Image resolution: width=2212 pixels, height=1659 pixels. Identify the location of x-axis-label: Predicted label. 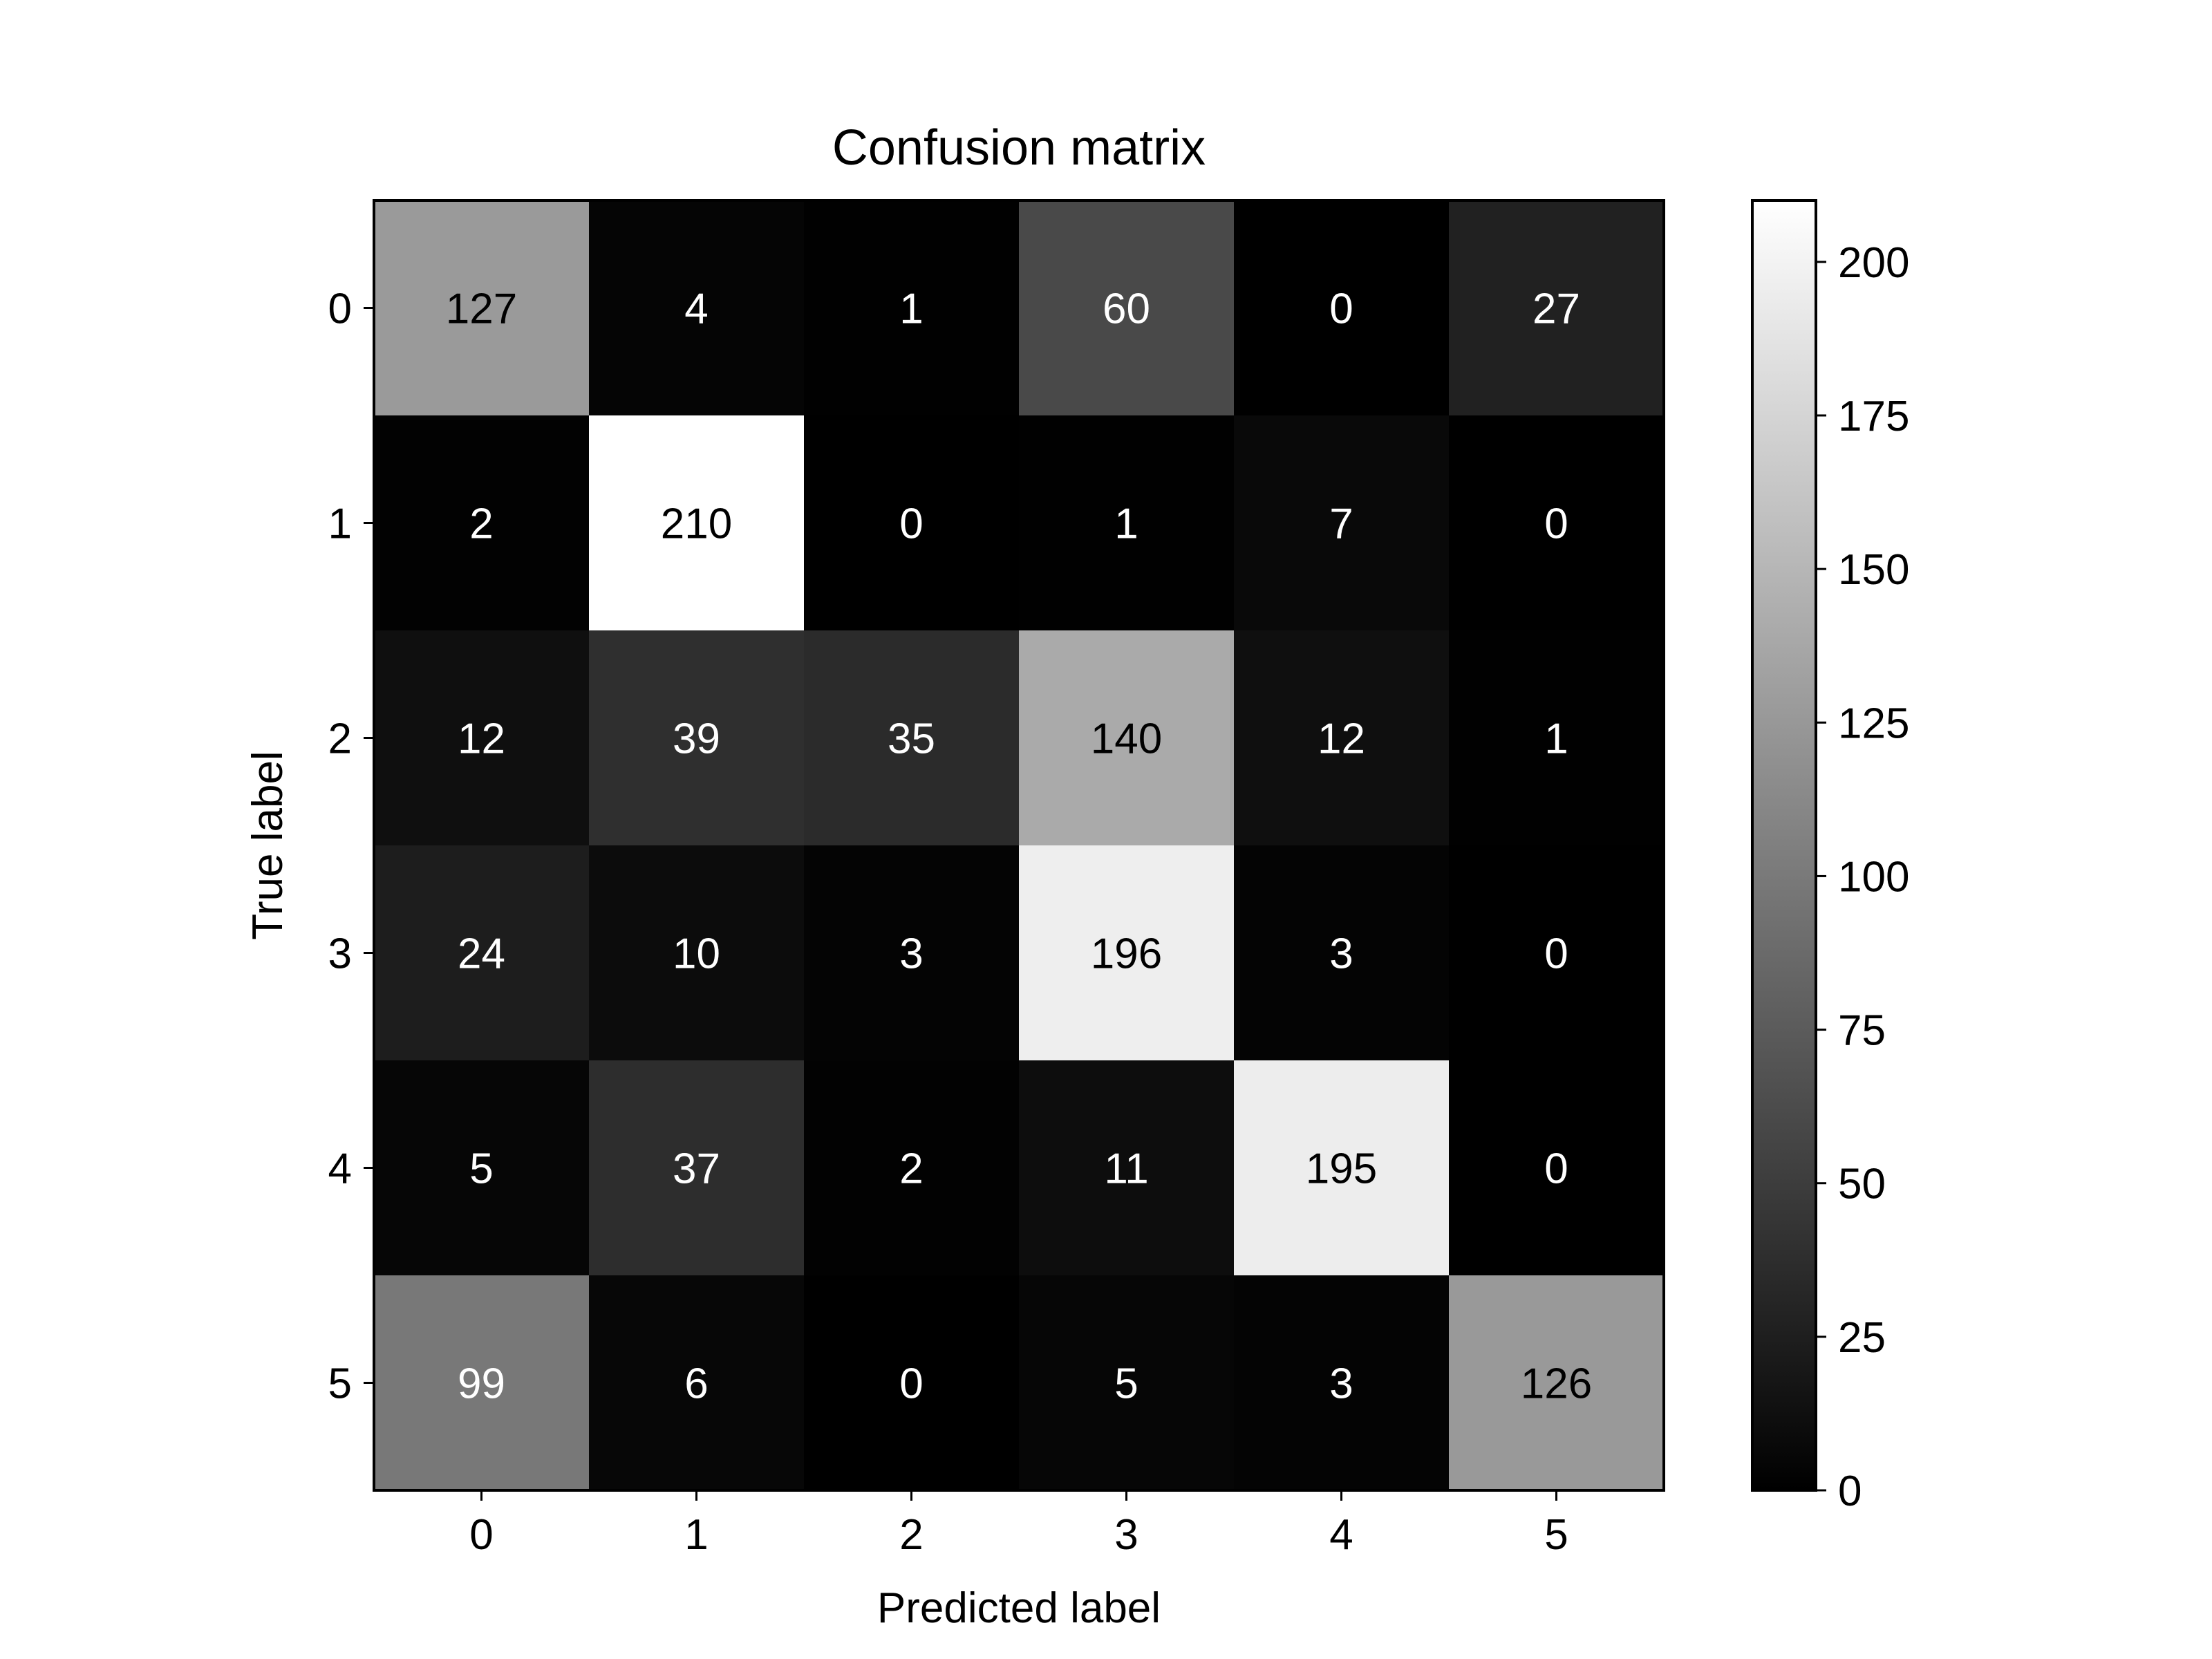
(1019, 1608).